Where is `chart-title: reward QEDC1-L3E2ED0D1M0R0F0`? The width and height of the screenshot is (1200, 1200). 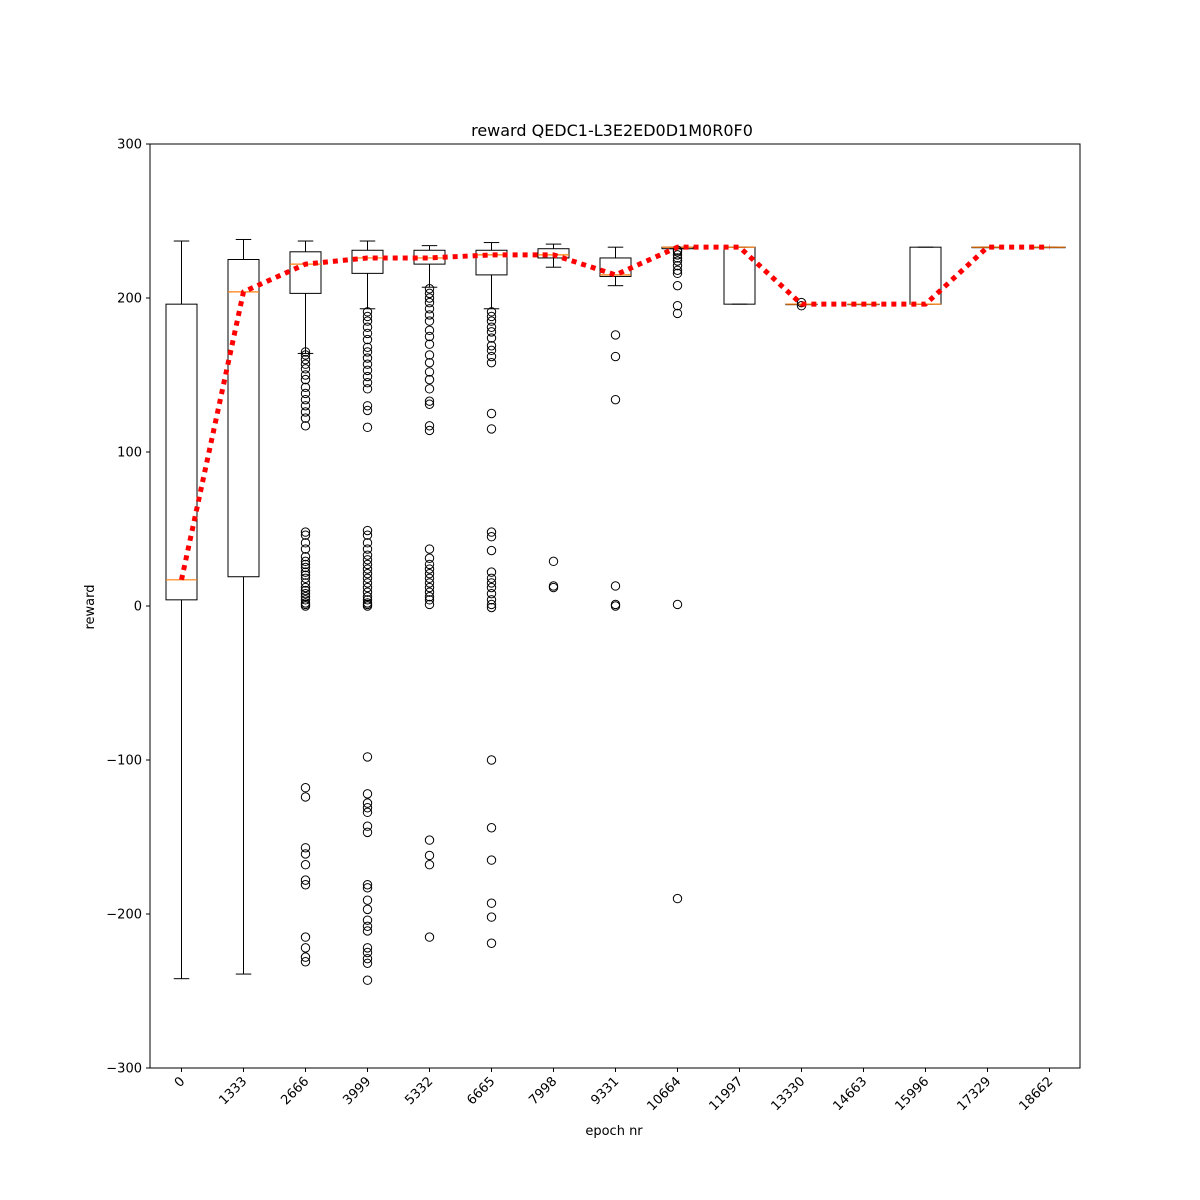
chart-title: reward QEDC1-L3E2ED0D1M0R0F0 is located at coordinates (612, 130).